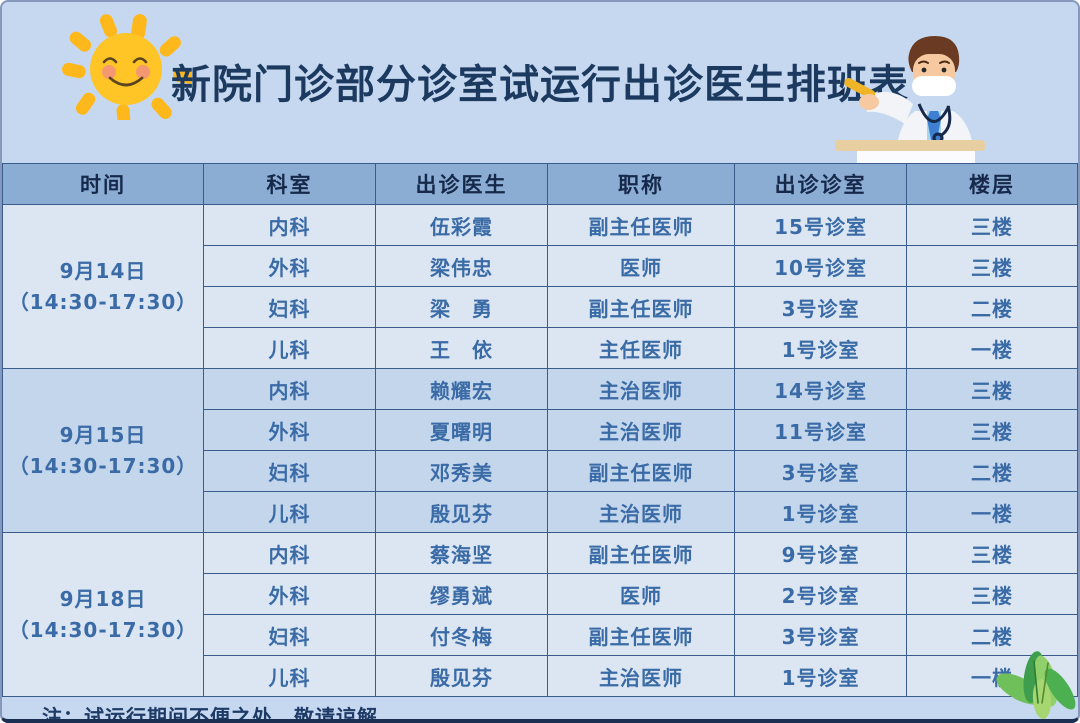  What do you see at coordinates (220, 714) in the screenshot?
I see `footer-note: 注：试运行期间不便之处，敬请谅解。` at bounding box center [220, 714].